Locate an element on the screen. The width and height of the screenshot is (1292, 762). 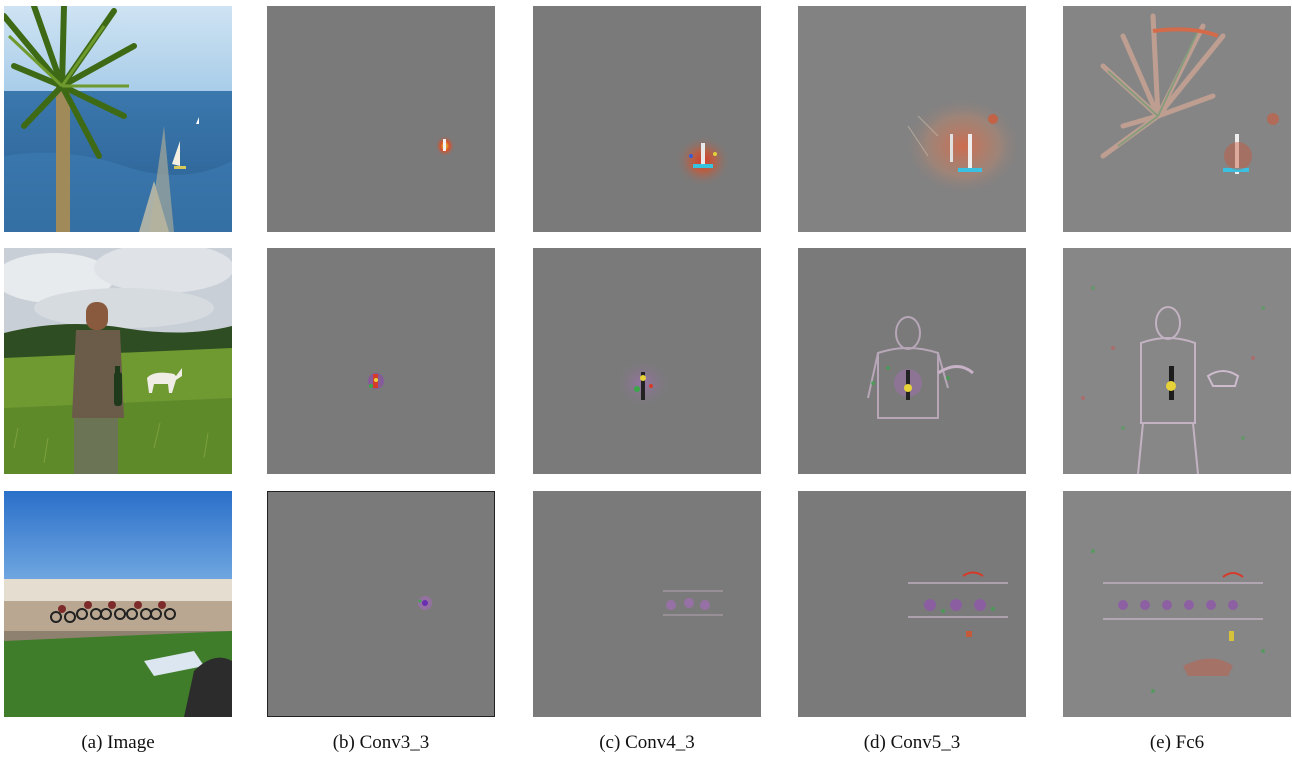
saliency-conv5-row2 is located at coordinates (912, 361).